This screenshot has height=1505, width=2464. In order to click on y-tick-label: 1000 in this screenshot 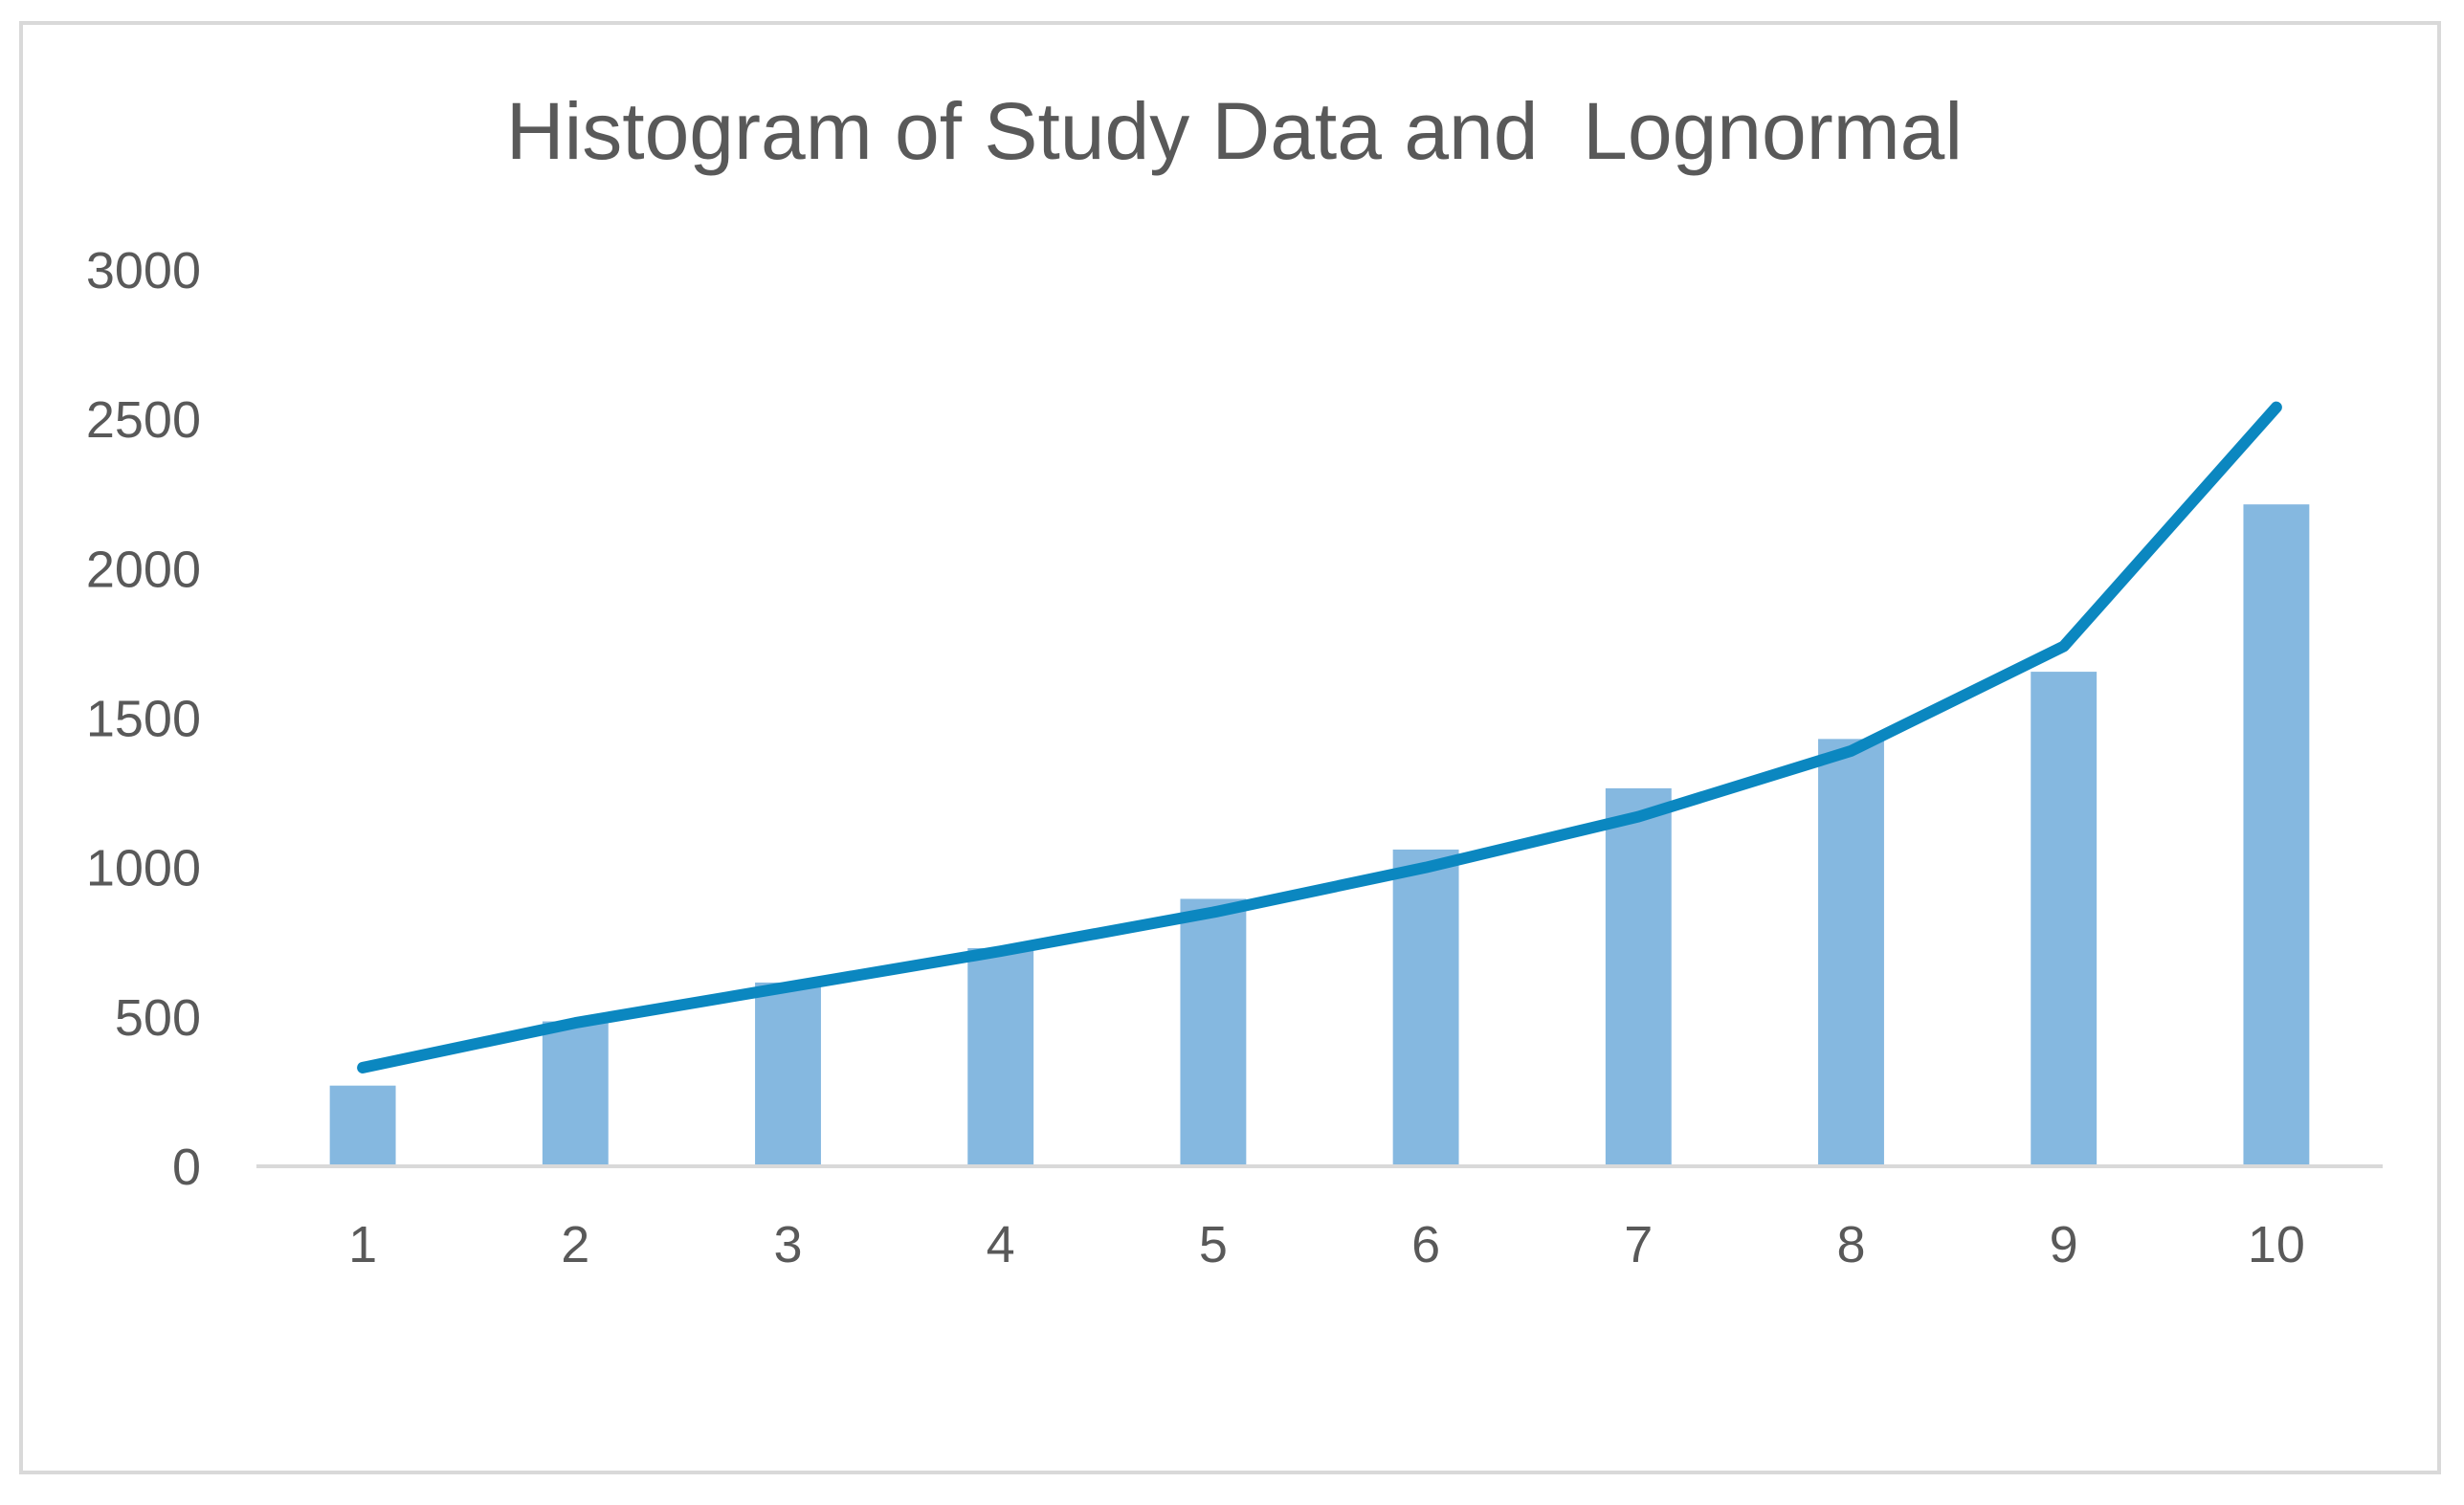, I will do `click(143, 868)`.